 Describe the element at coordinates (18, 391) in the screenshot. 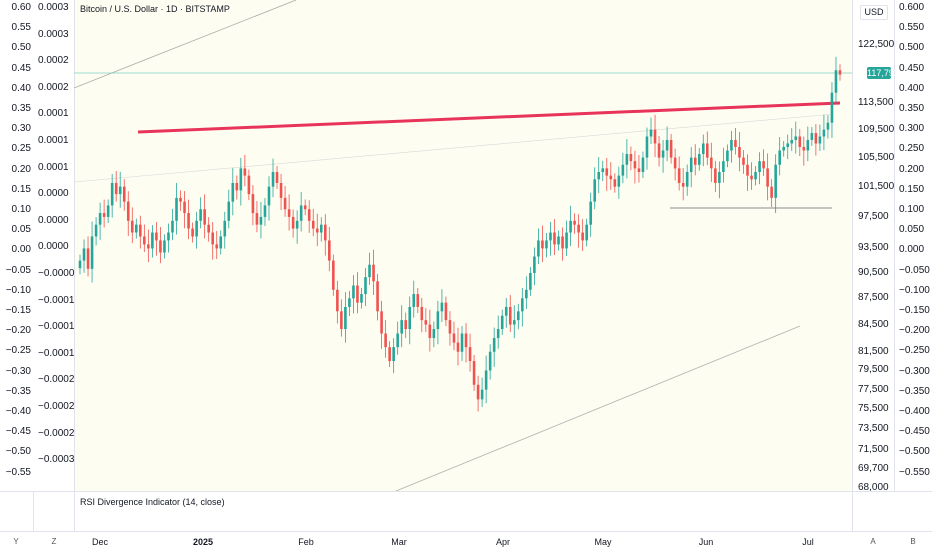

I see `ratio-tick-label: −0.35` at that location.